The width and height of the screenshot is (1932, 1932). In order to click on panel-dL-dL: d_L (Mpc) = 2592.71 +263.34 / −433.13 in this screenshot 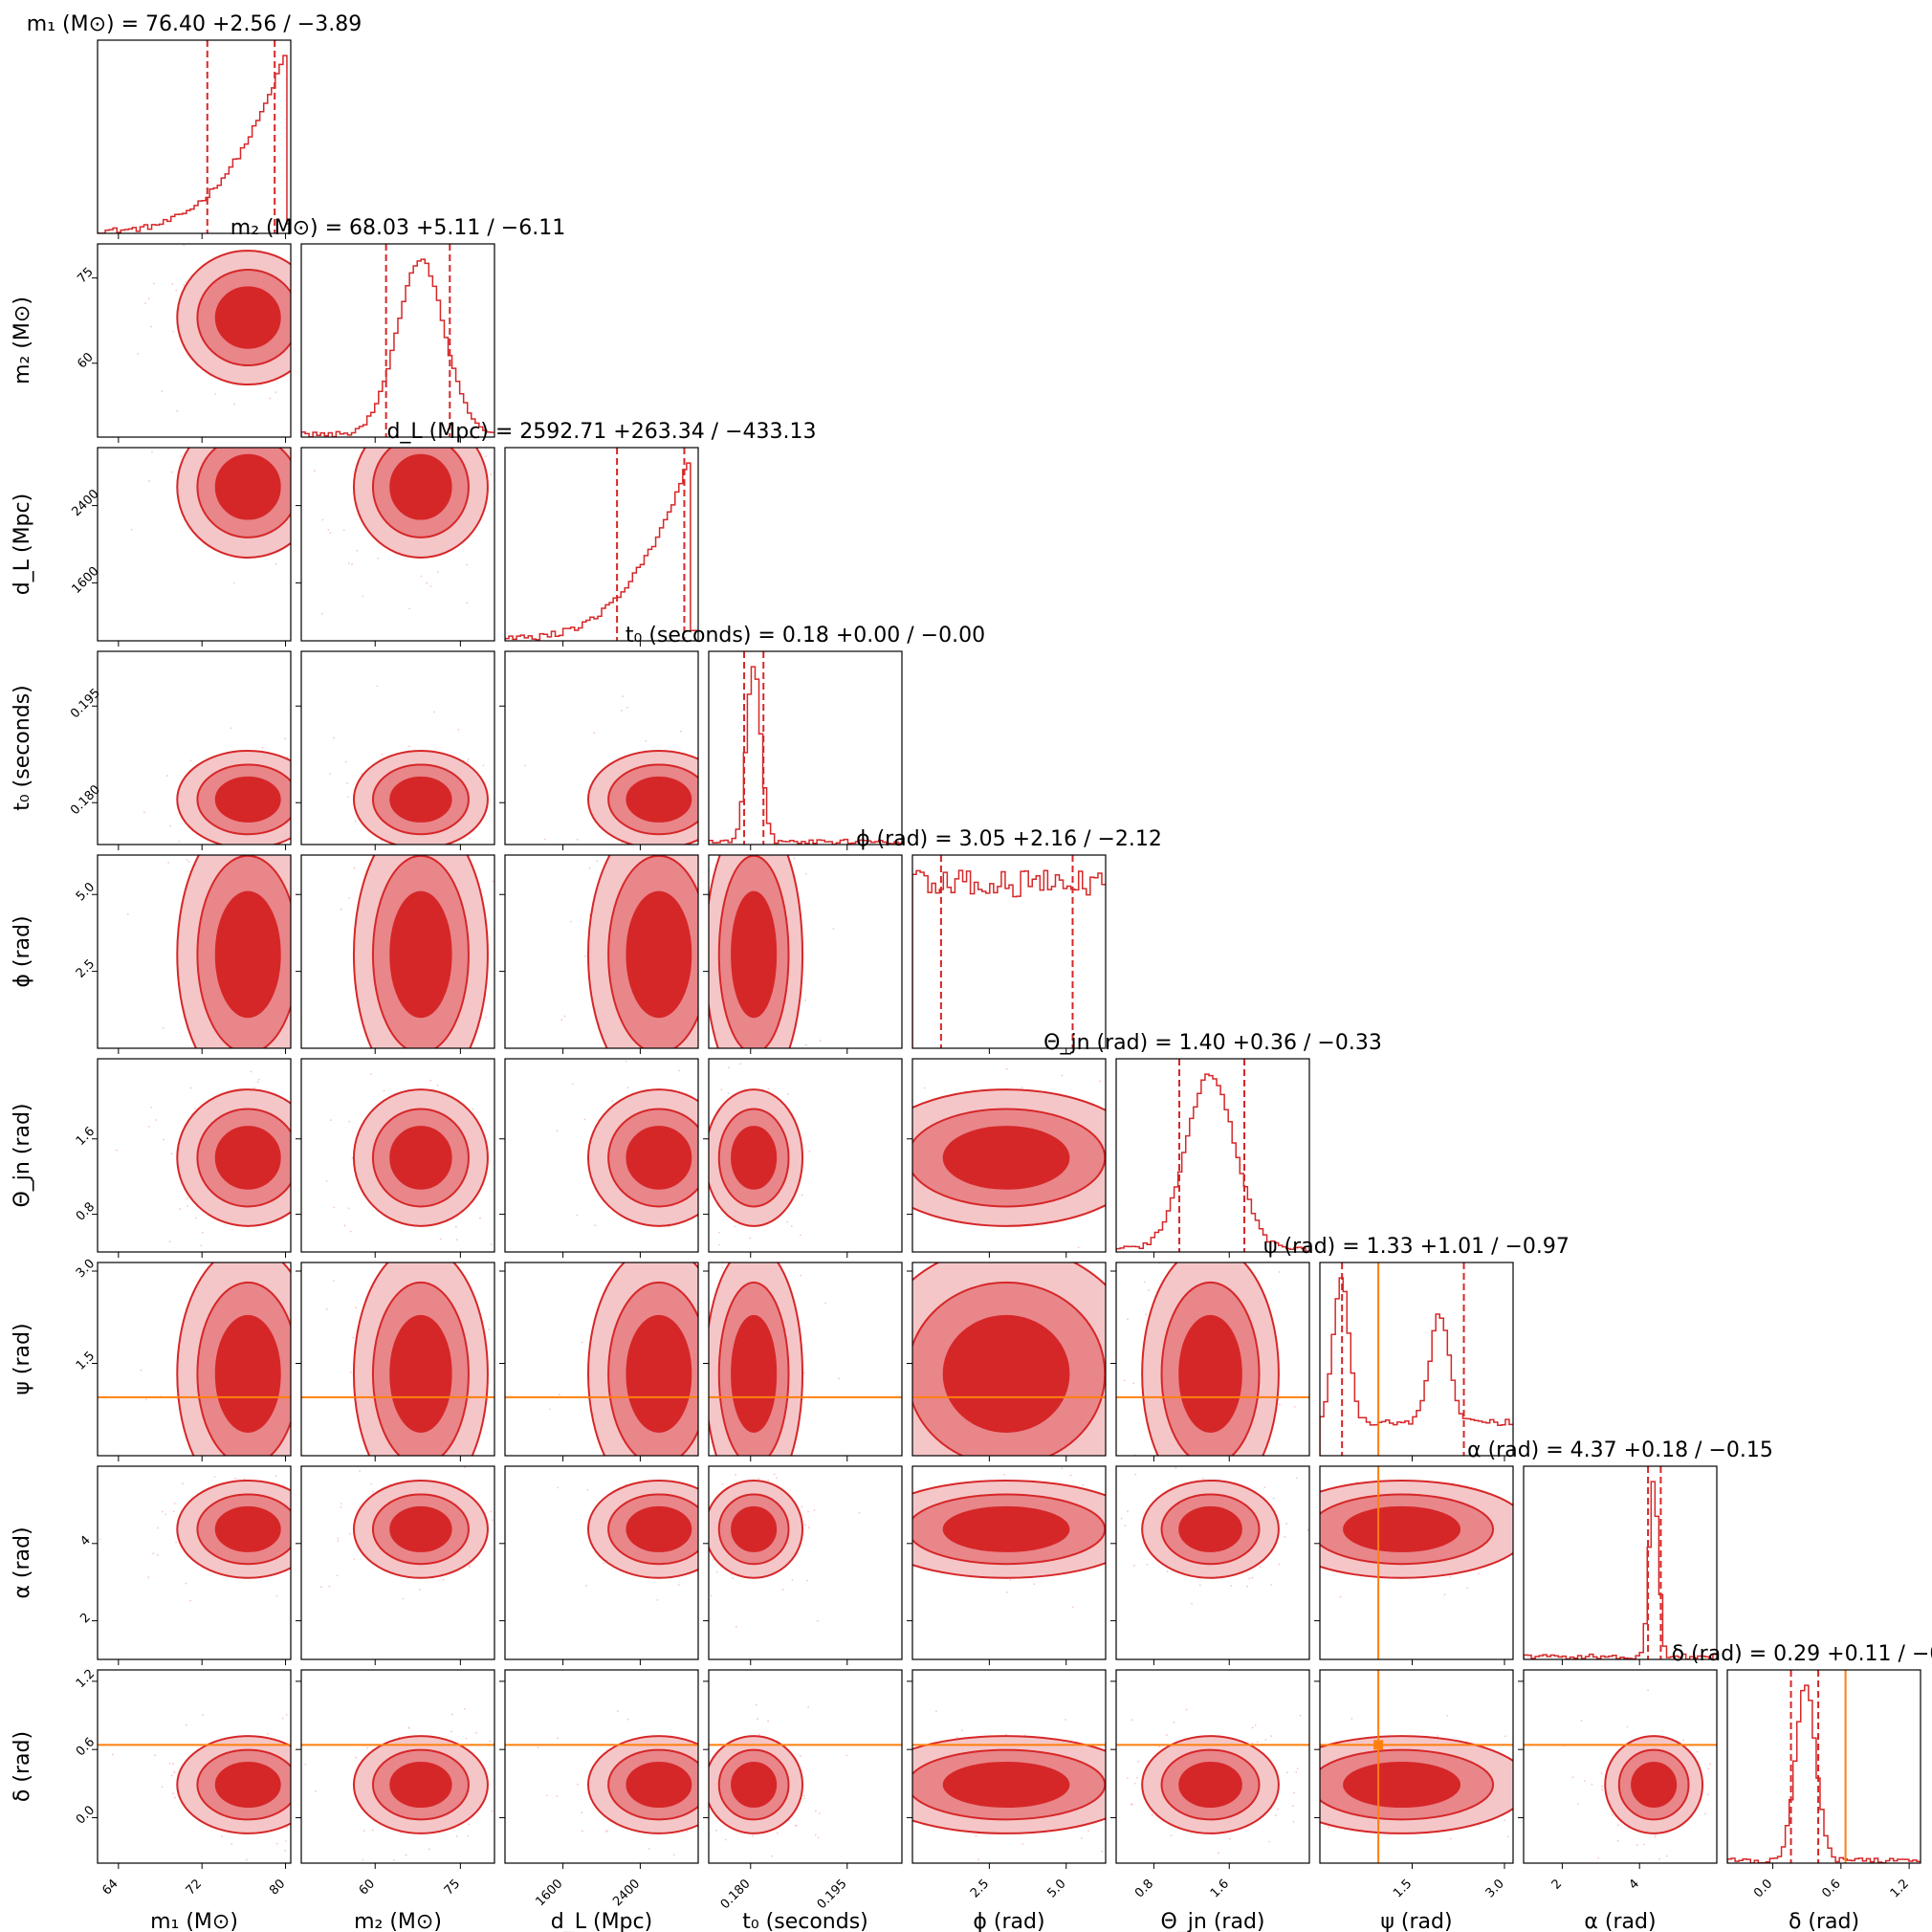, I will do `click(601, 533)`.